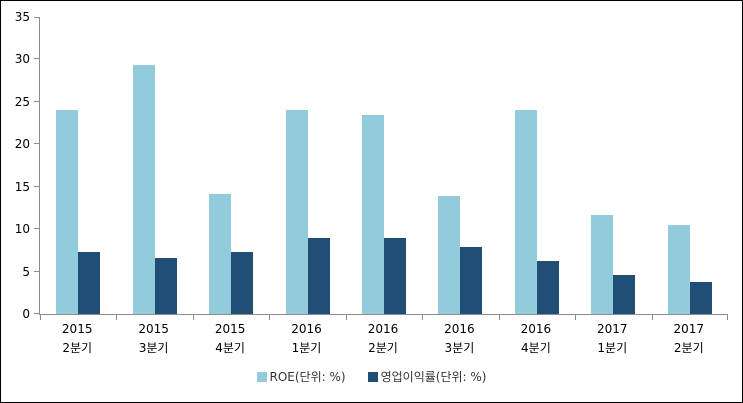 The image size is (743, 403). Describe the element at coordinates (153, 339) in the screenshot. I see `category-label: 2015 3분기` at that location.